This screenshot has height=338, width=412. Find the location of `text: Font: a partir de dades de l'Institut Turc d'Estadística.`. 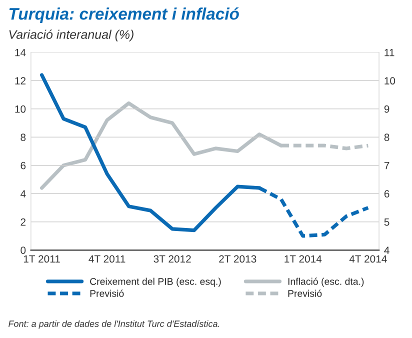

text: Font: a partir de dades de l'Institut Turc d'Estadística. is located at coordinates (114, 324).